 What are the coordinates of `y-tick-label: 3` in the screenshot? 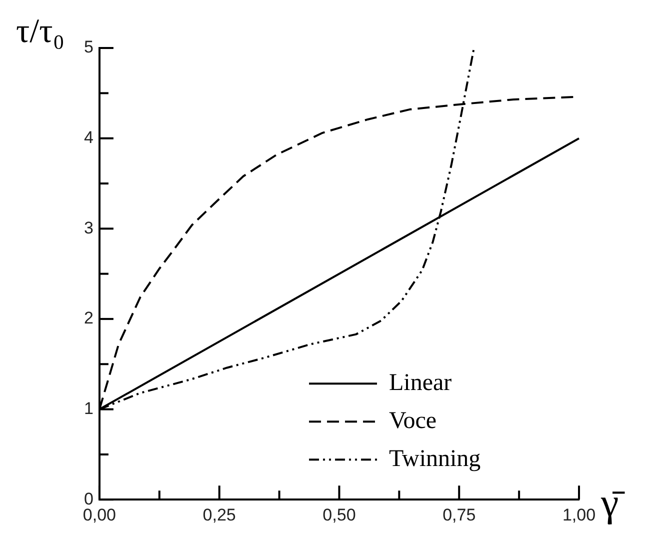 It's located at (89, 228).